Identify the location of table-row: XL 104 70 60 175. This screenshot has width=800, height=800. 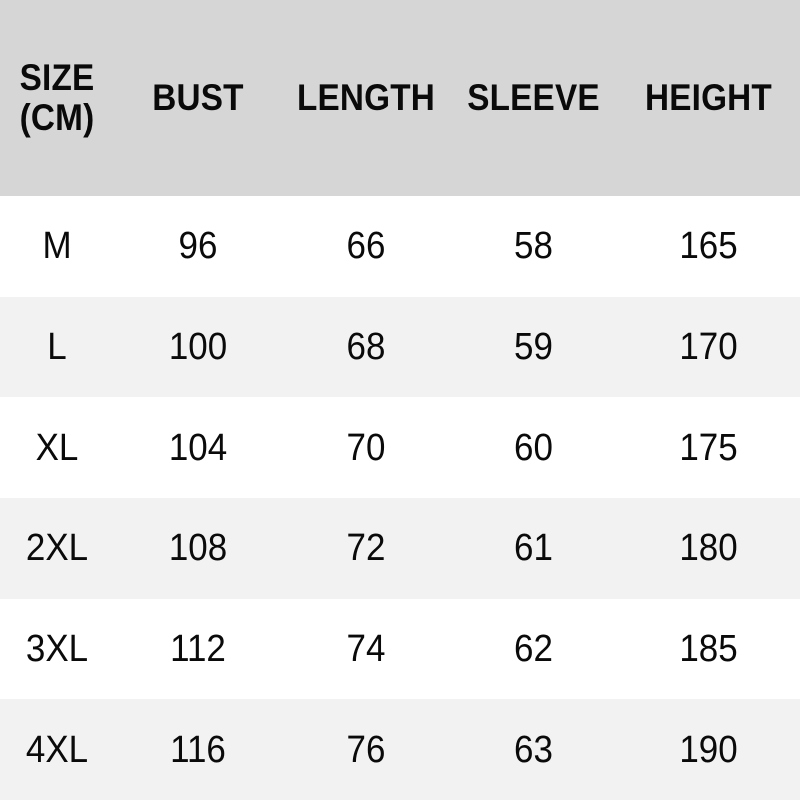
(400, 448).